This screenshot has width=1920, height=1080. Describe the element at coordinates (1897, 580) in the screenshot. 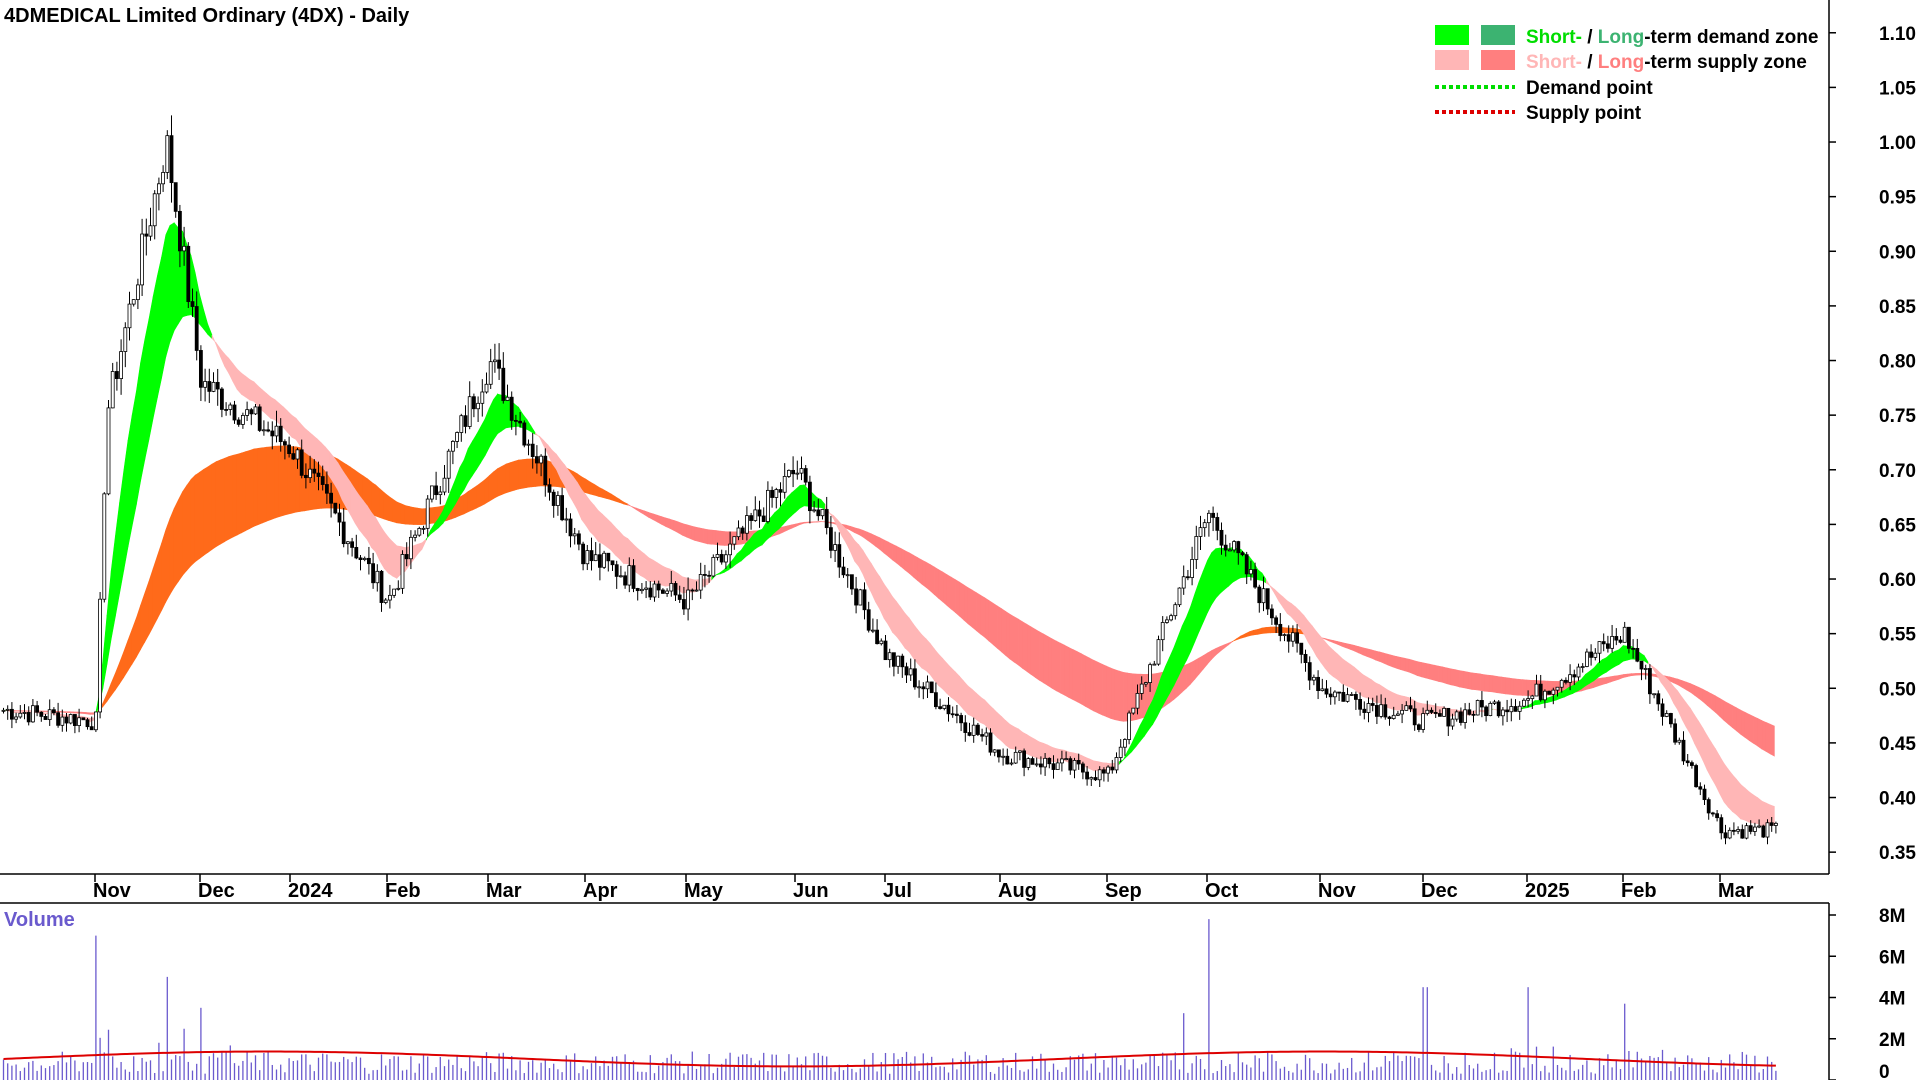

I see `price-tick-label: 0.60` at that location.